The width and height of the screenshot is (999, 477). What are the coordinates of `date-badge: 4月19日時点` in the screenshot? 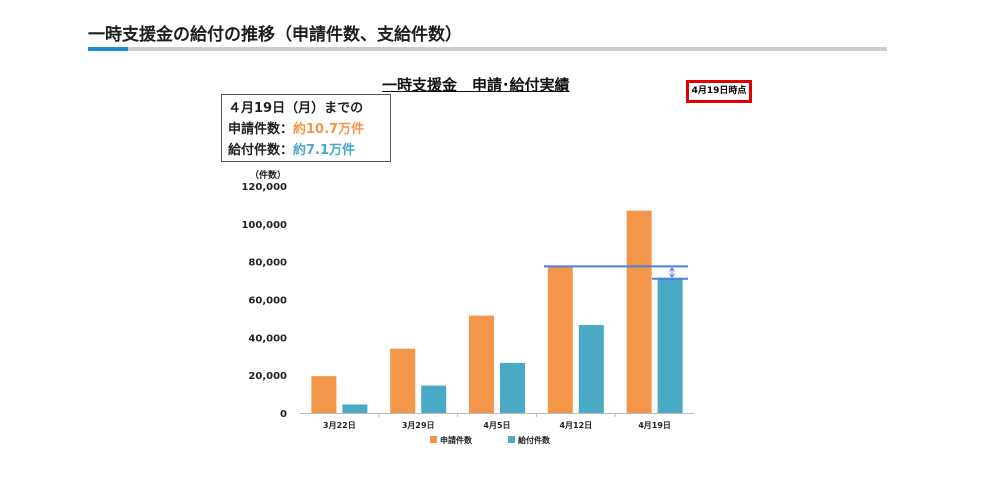 It's located at (719, 91).